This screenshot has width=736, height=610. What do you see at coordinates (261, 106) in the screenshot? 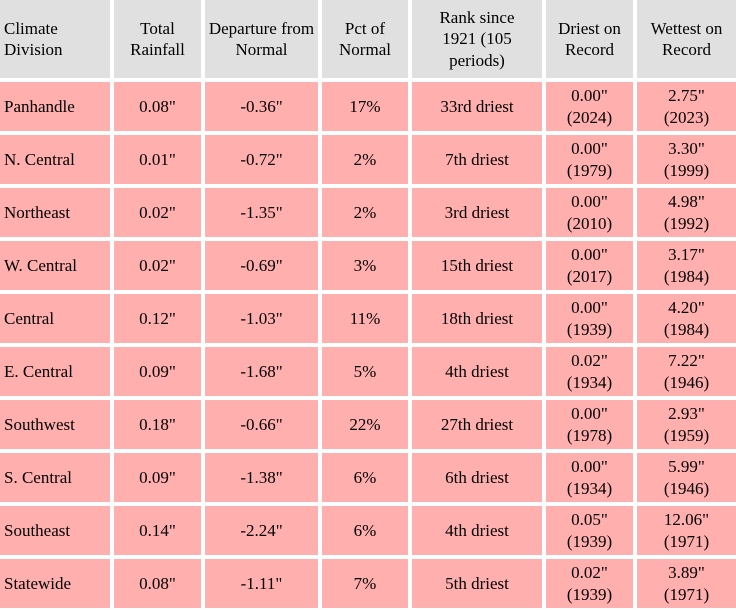
I see `cell-departure-from-normal: -0.36"` at bounding box center [261, 106].